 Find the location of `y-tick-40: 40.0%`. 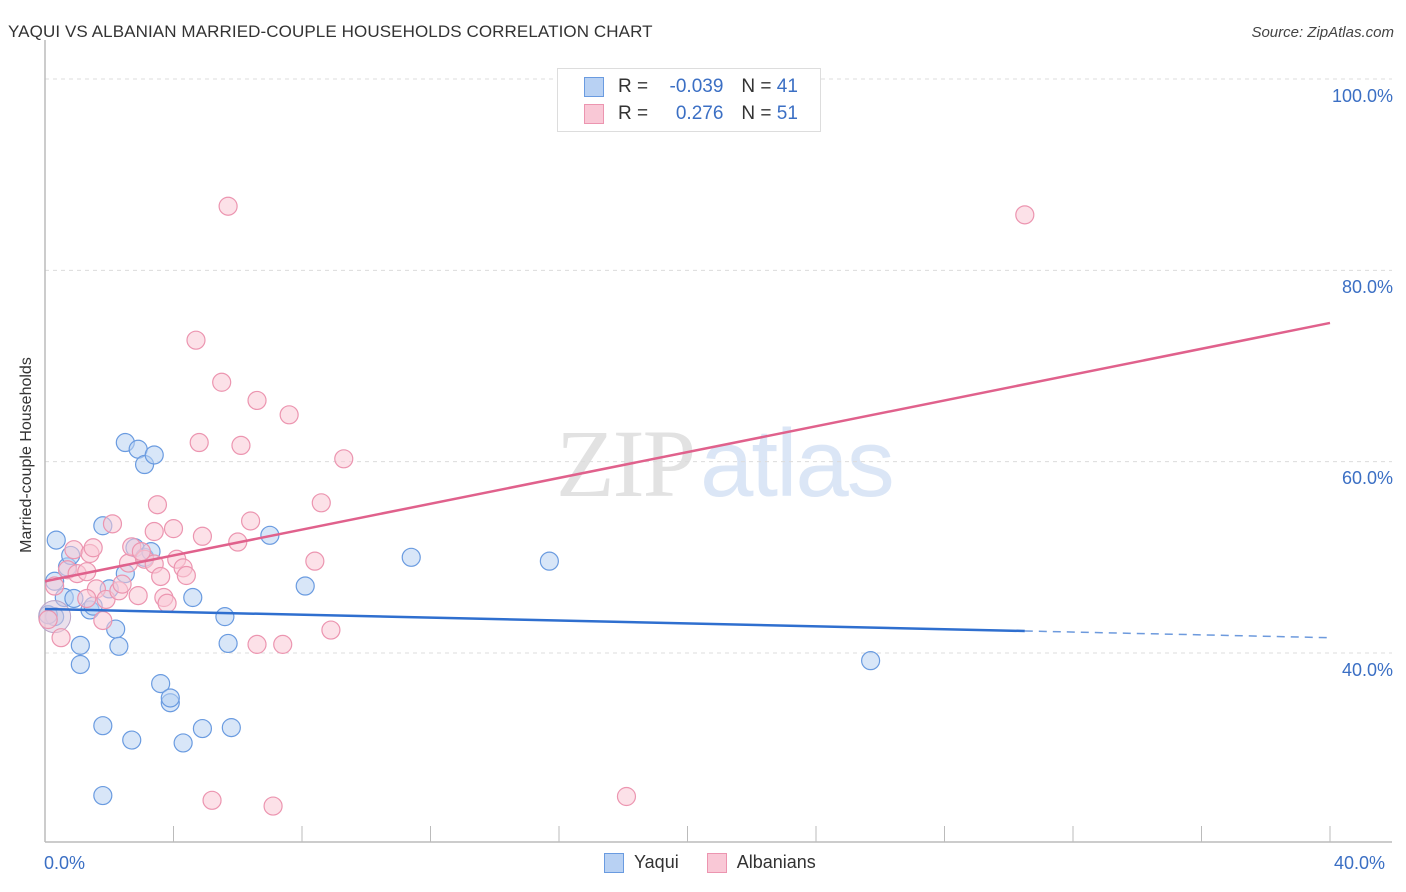

y-tick-40: 40.0% is located at coordinates (1367, 670).